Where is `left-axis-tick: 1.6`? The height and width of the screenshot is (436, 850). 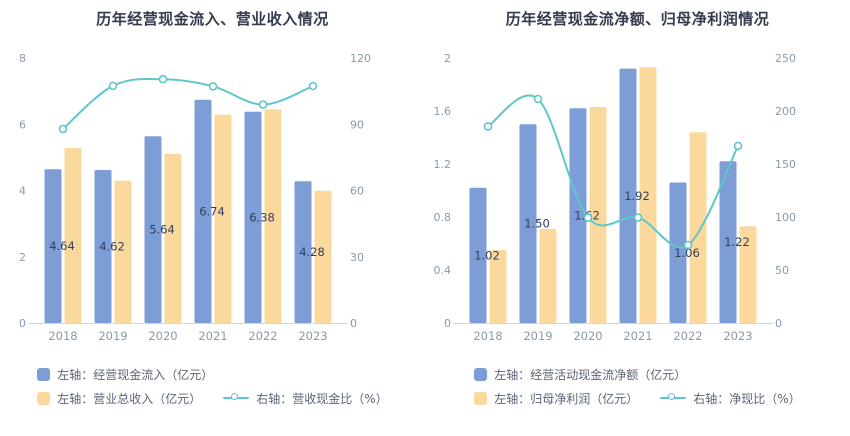
left-axis-tick: 1.6 is located at coordinates (443, 111).